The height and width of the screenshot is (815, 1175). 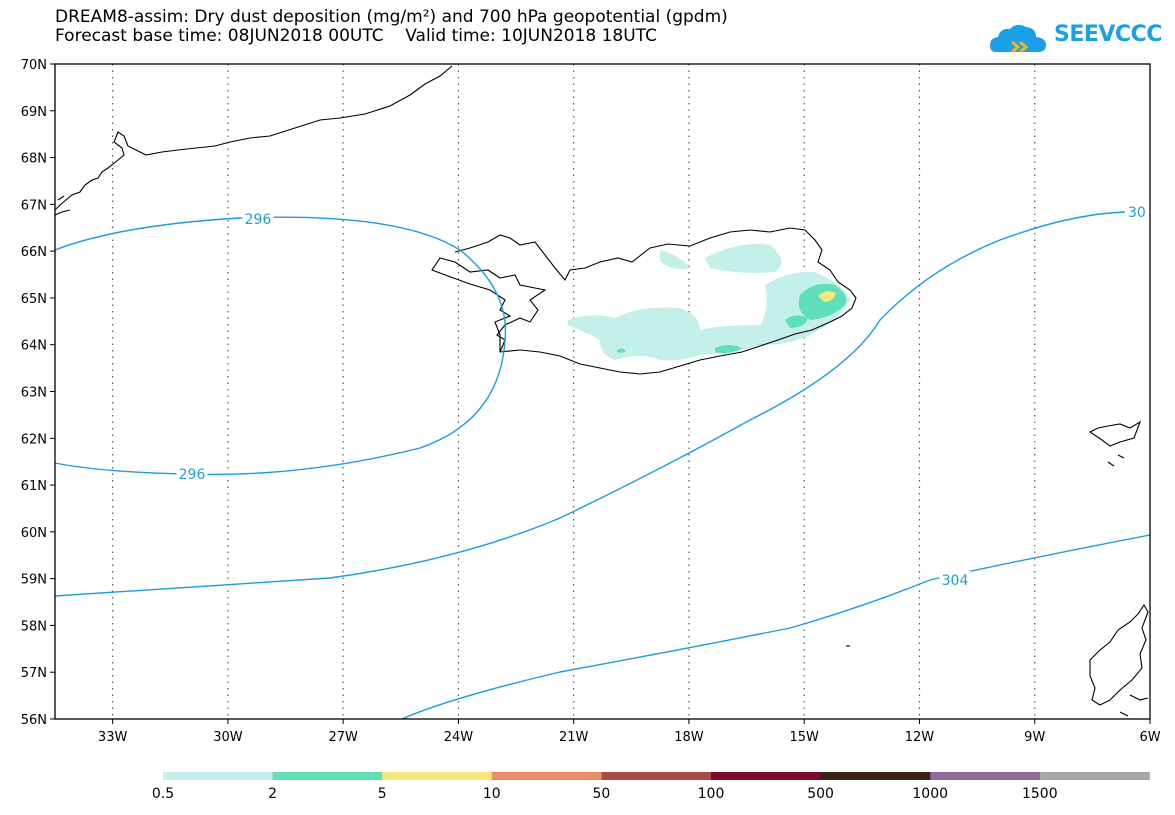 What do you see at coordinates (1040, 794) in the screenshot?
I see `legend-label: 1500` at bounding box center [1040, 794].